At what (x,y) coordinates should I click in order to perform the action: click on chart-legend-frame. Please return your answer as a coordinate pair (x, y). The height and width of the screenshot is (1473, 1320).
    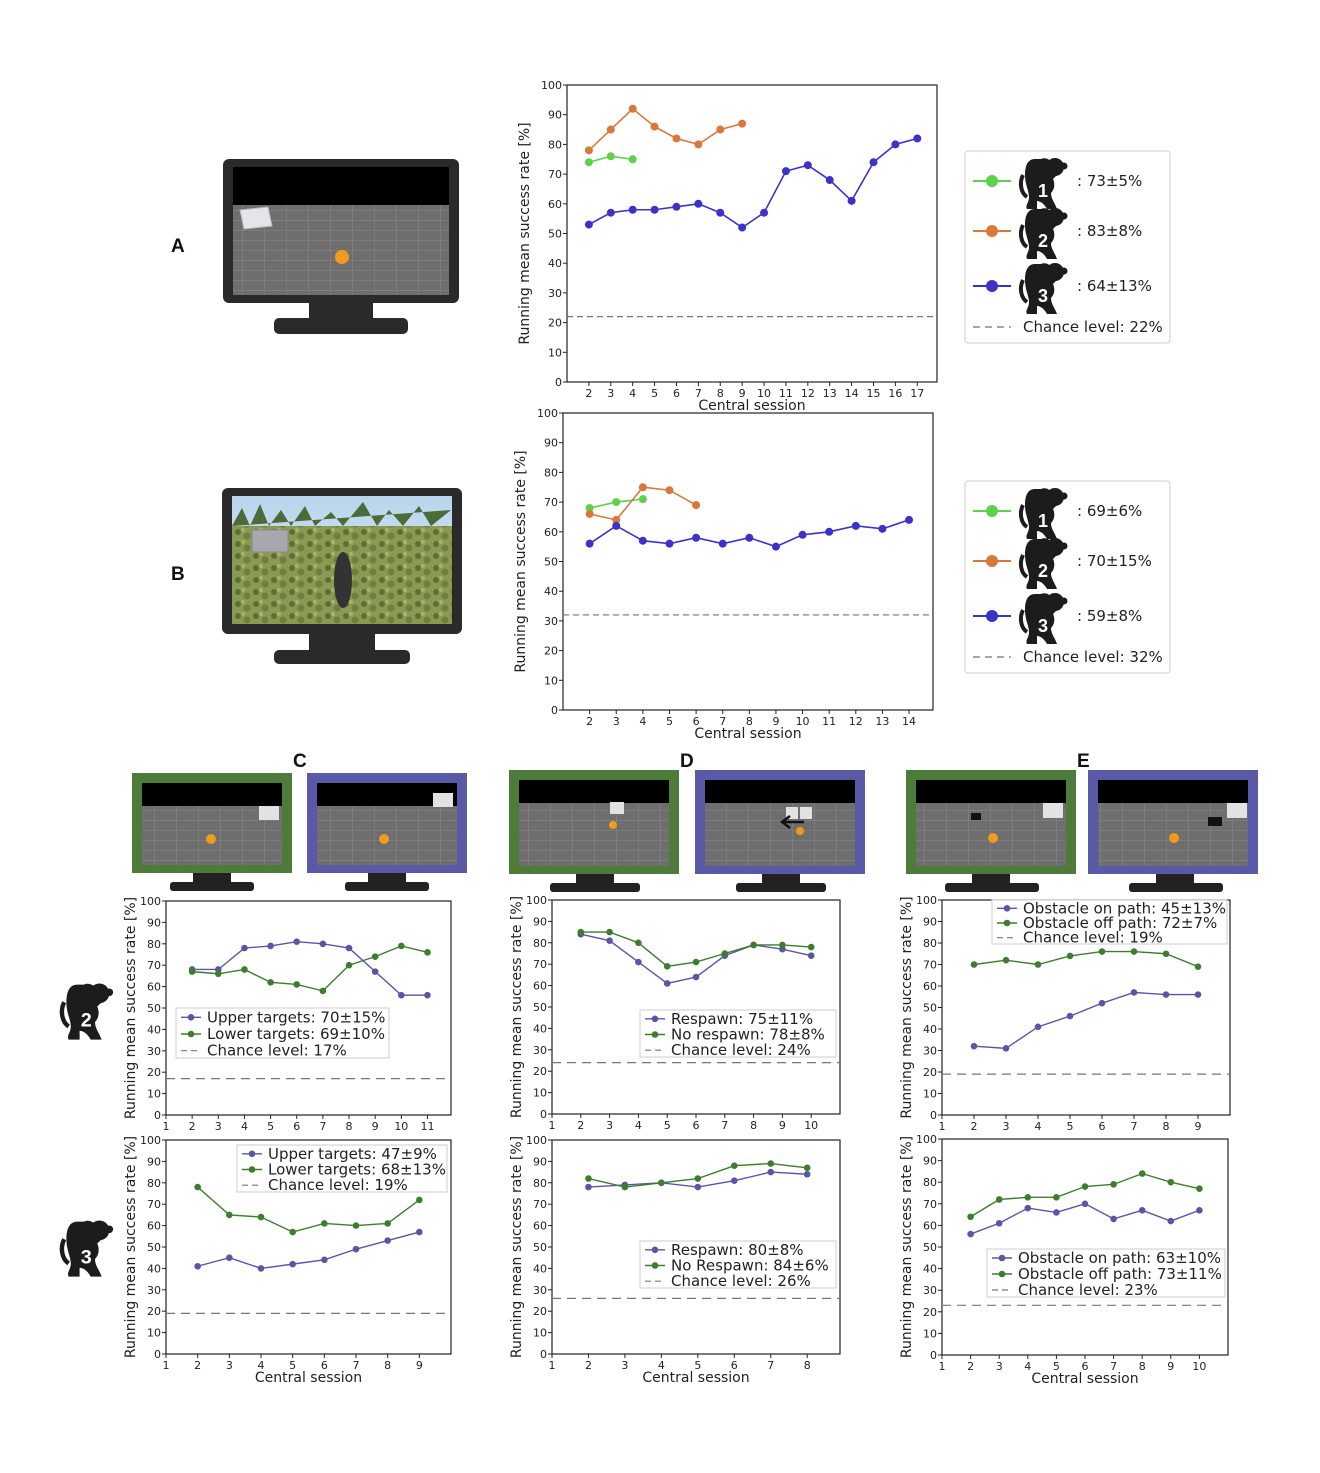
    Looking at the image, I should click on (738, 1264).